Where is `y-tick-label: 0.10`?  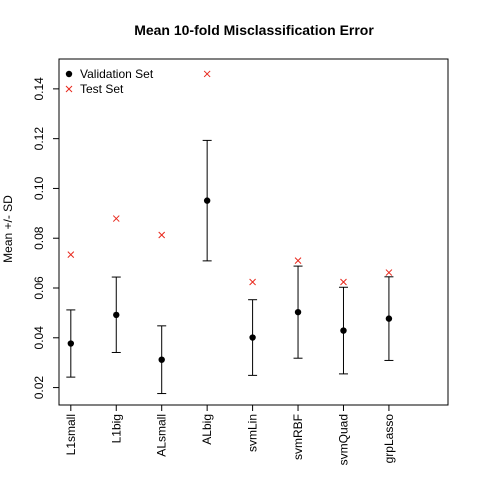
y-tick-label: 0.10 is located at coordinates (39, 188).